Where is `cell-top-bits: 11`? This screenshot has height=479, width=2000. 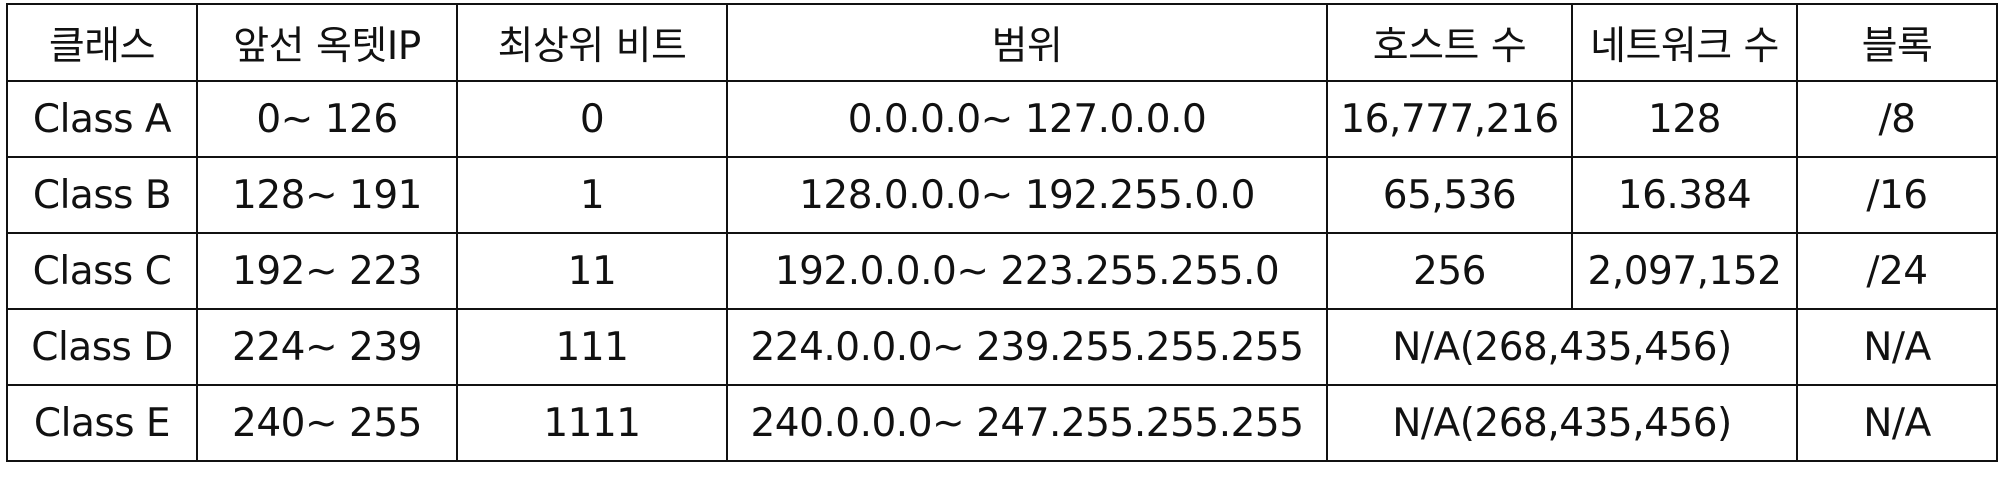 cell-top-bits: 11 is located at coordinates (592, 271).